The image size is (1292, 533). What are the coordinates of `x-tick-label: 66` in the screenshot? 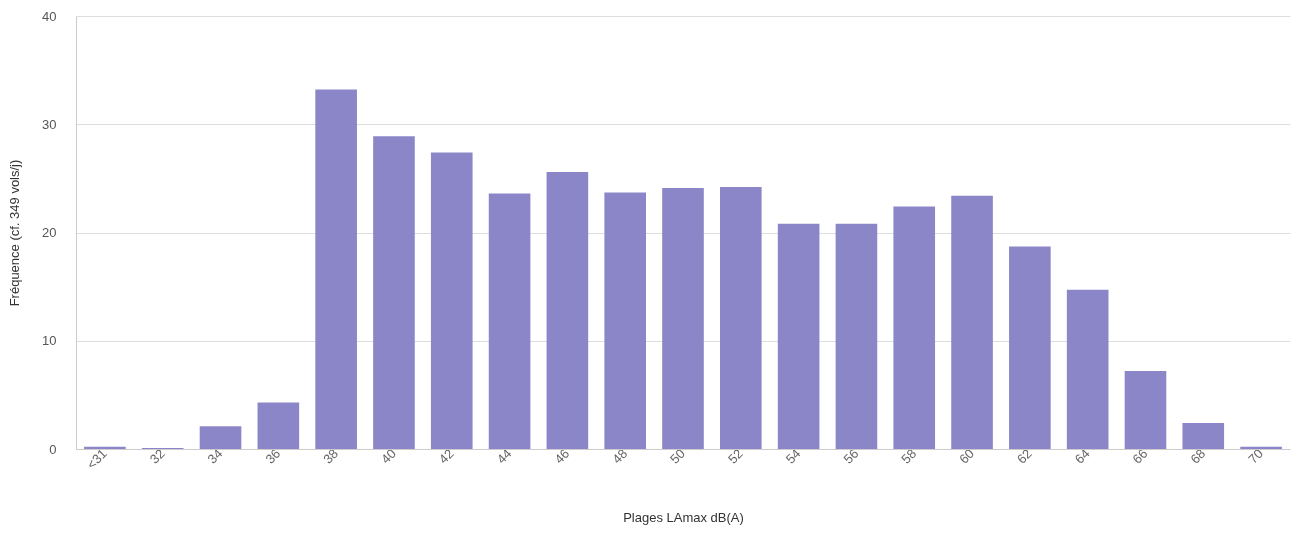 It's located at (1140, 456).